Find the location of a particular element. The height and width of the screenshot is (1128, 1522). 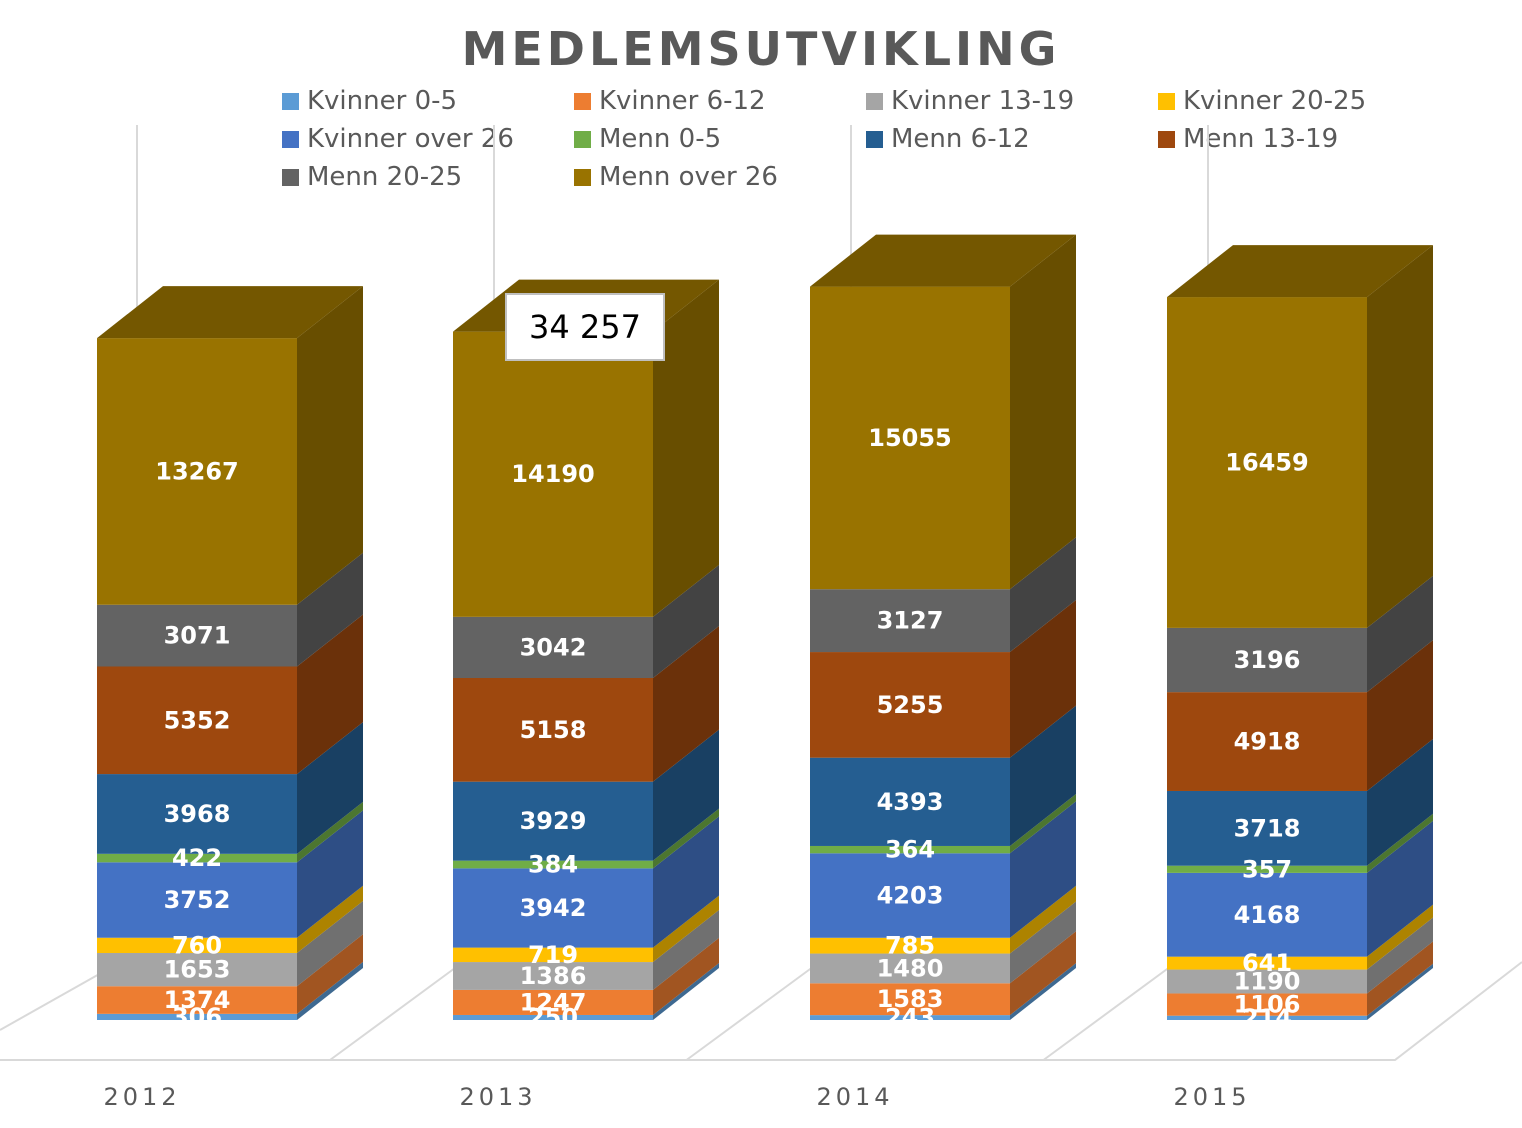

bar-side-kvinner-0-5-2013 is located at coordinates (686, 991).